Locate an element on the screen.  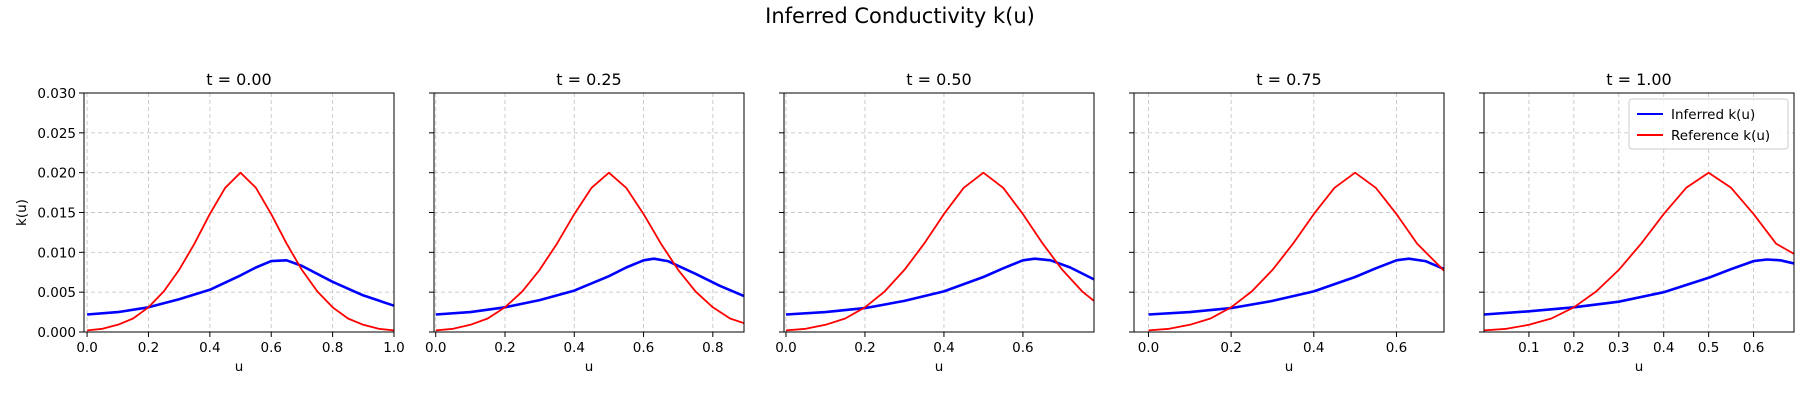
legend: Inferred k(u) Reference k(u) is located at coordinates (1708, 124).